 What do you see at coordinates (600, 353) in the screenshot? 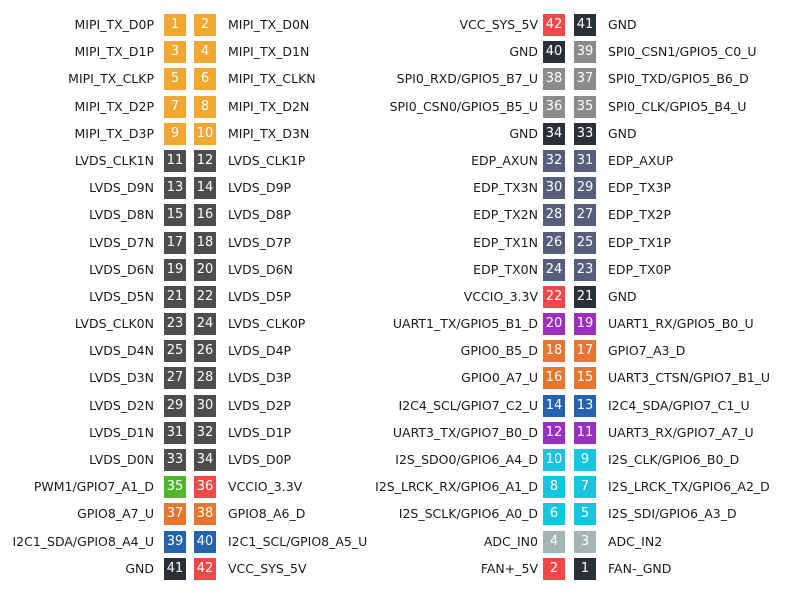
I see `pin-row: GPIO0_B5_D 18 17 GPIO7_A3_D` at bounding box center [600, 353].